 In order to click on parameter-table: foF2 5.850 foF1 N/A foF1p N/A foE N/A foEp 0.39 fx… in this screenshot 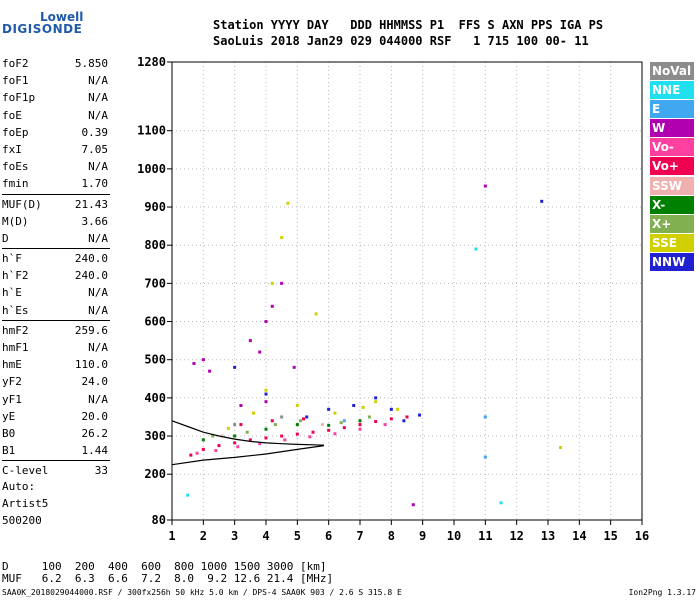, I will do `click(56, 267)`.